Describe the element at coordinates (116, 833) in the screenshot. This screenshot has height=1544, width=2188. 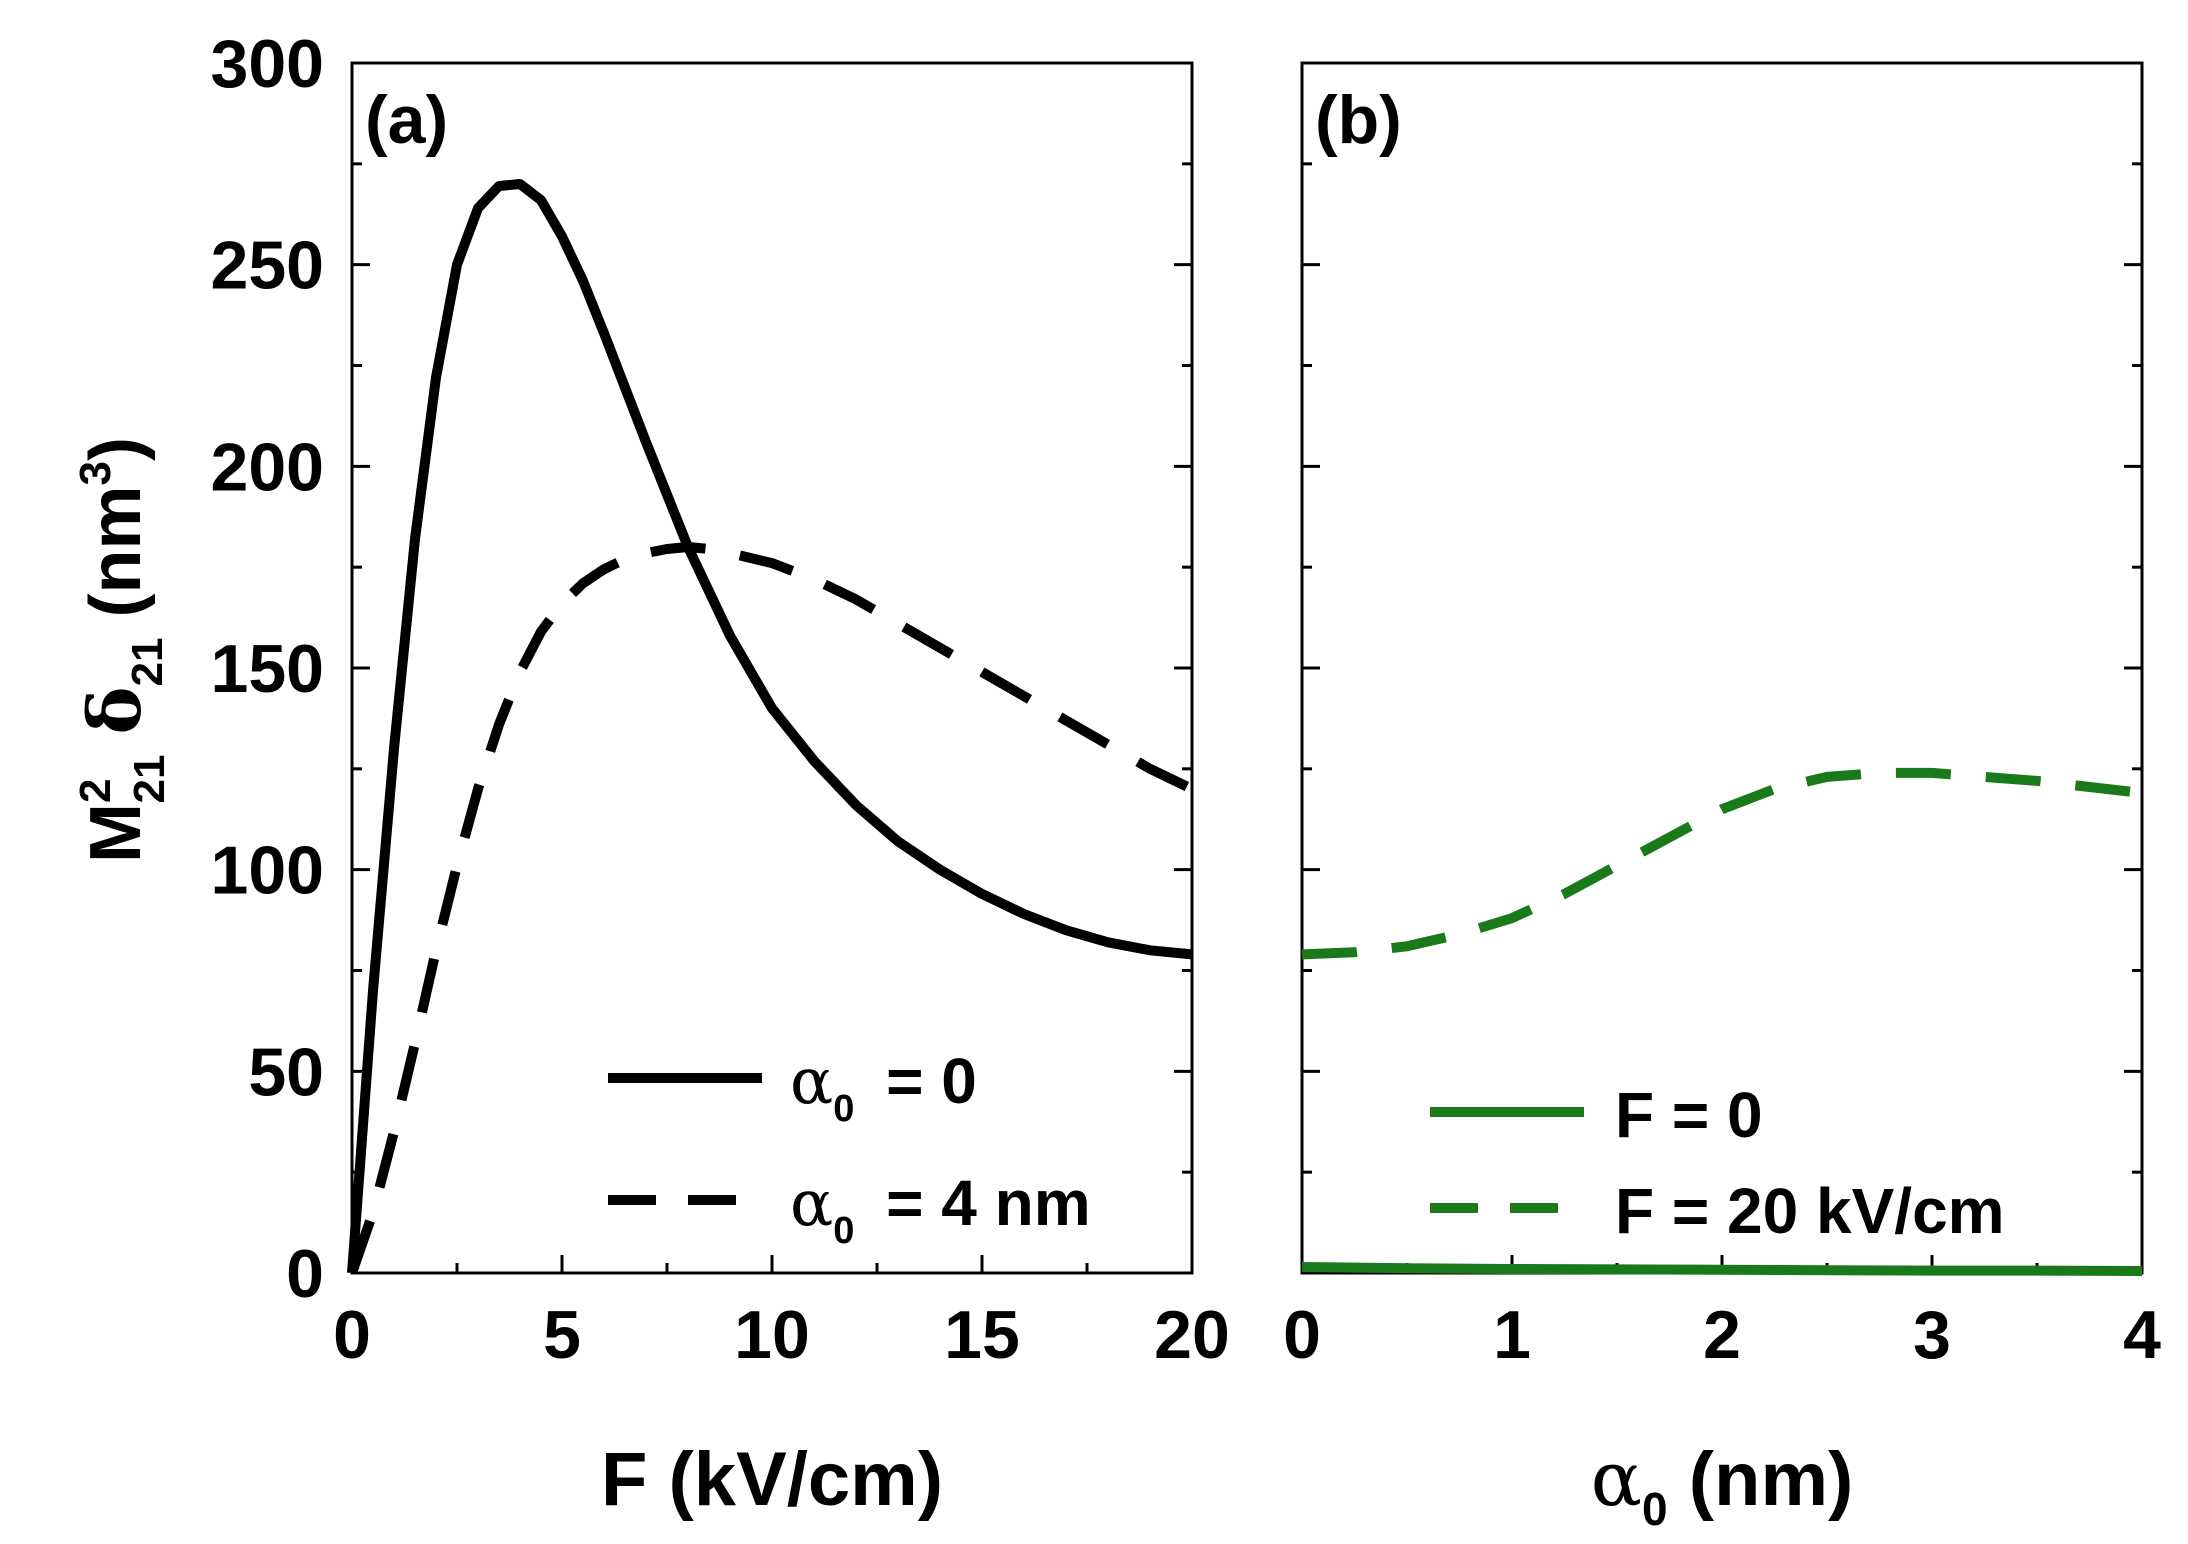
I see `y-label-base: M` at that location.